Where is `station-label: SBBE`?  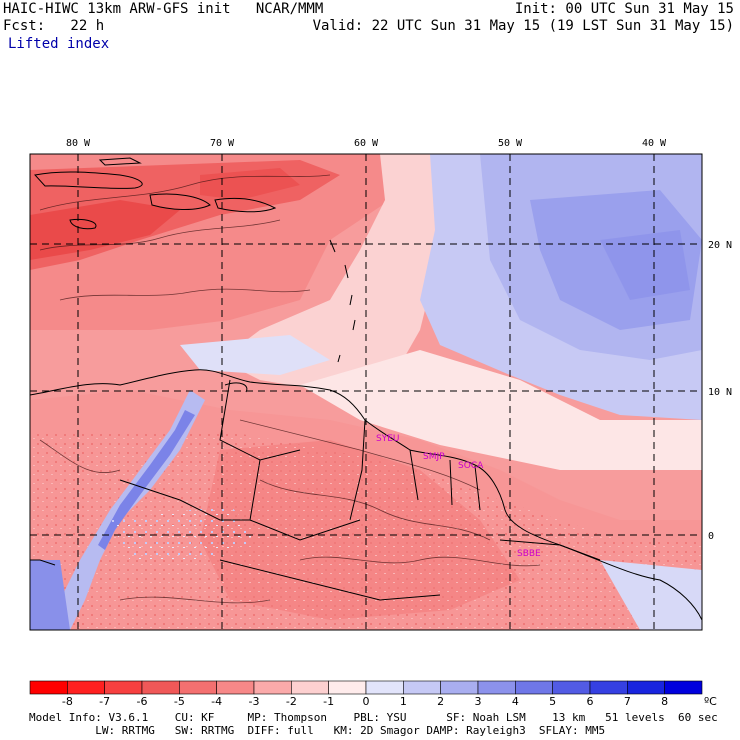 station-label: SBBE is located at coordinates (529, 554).